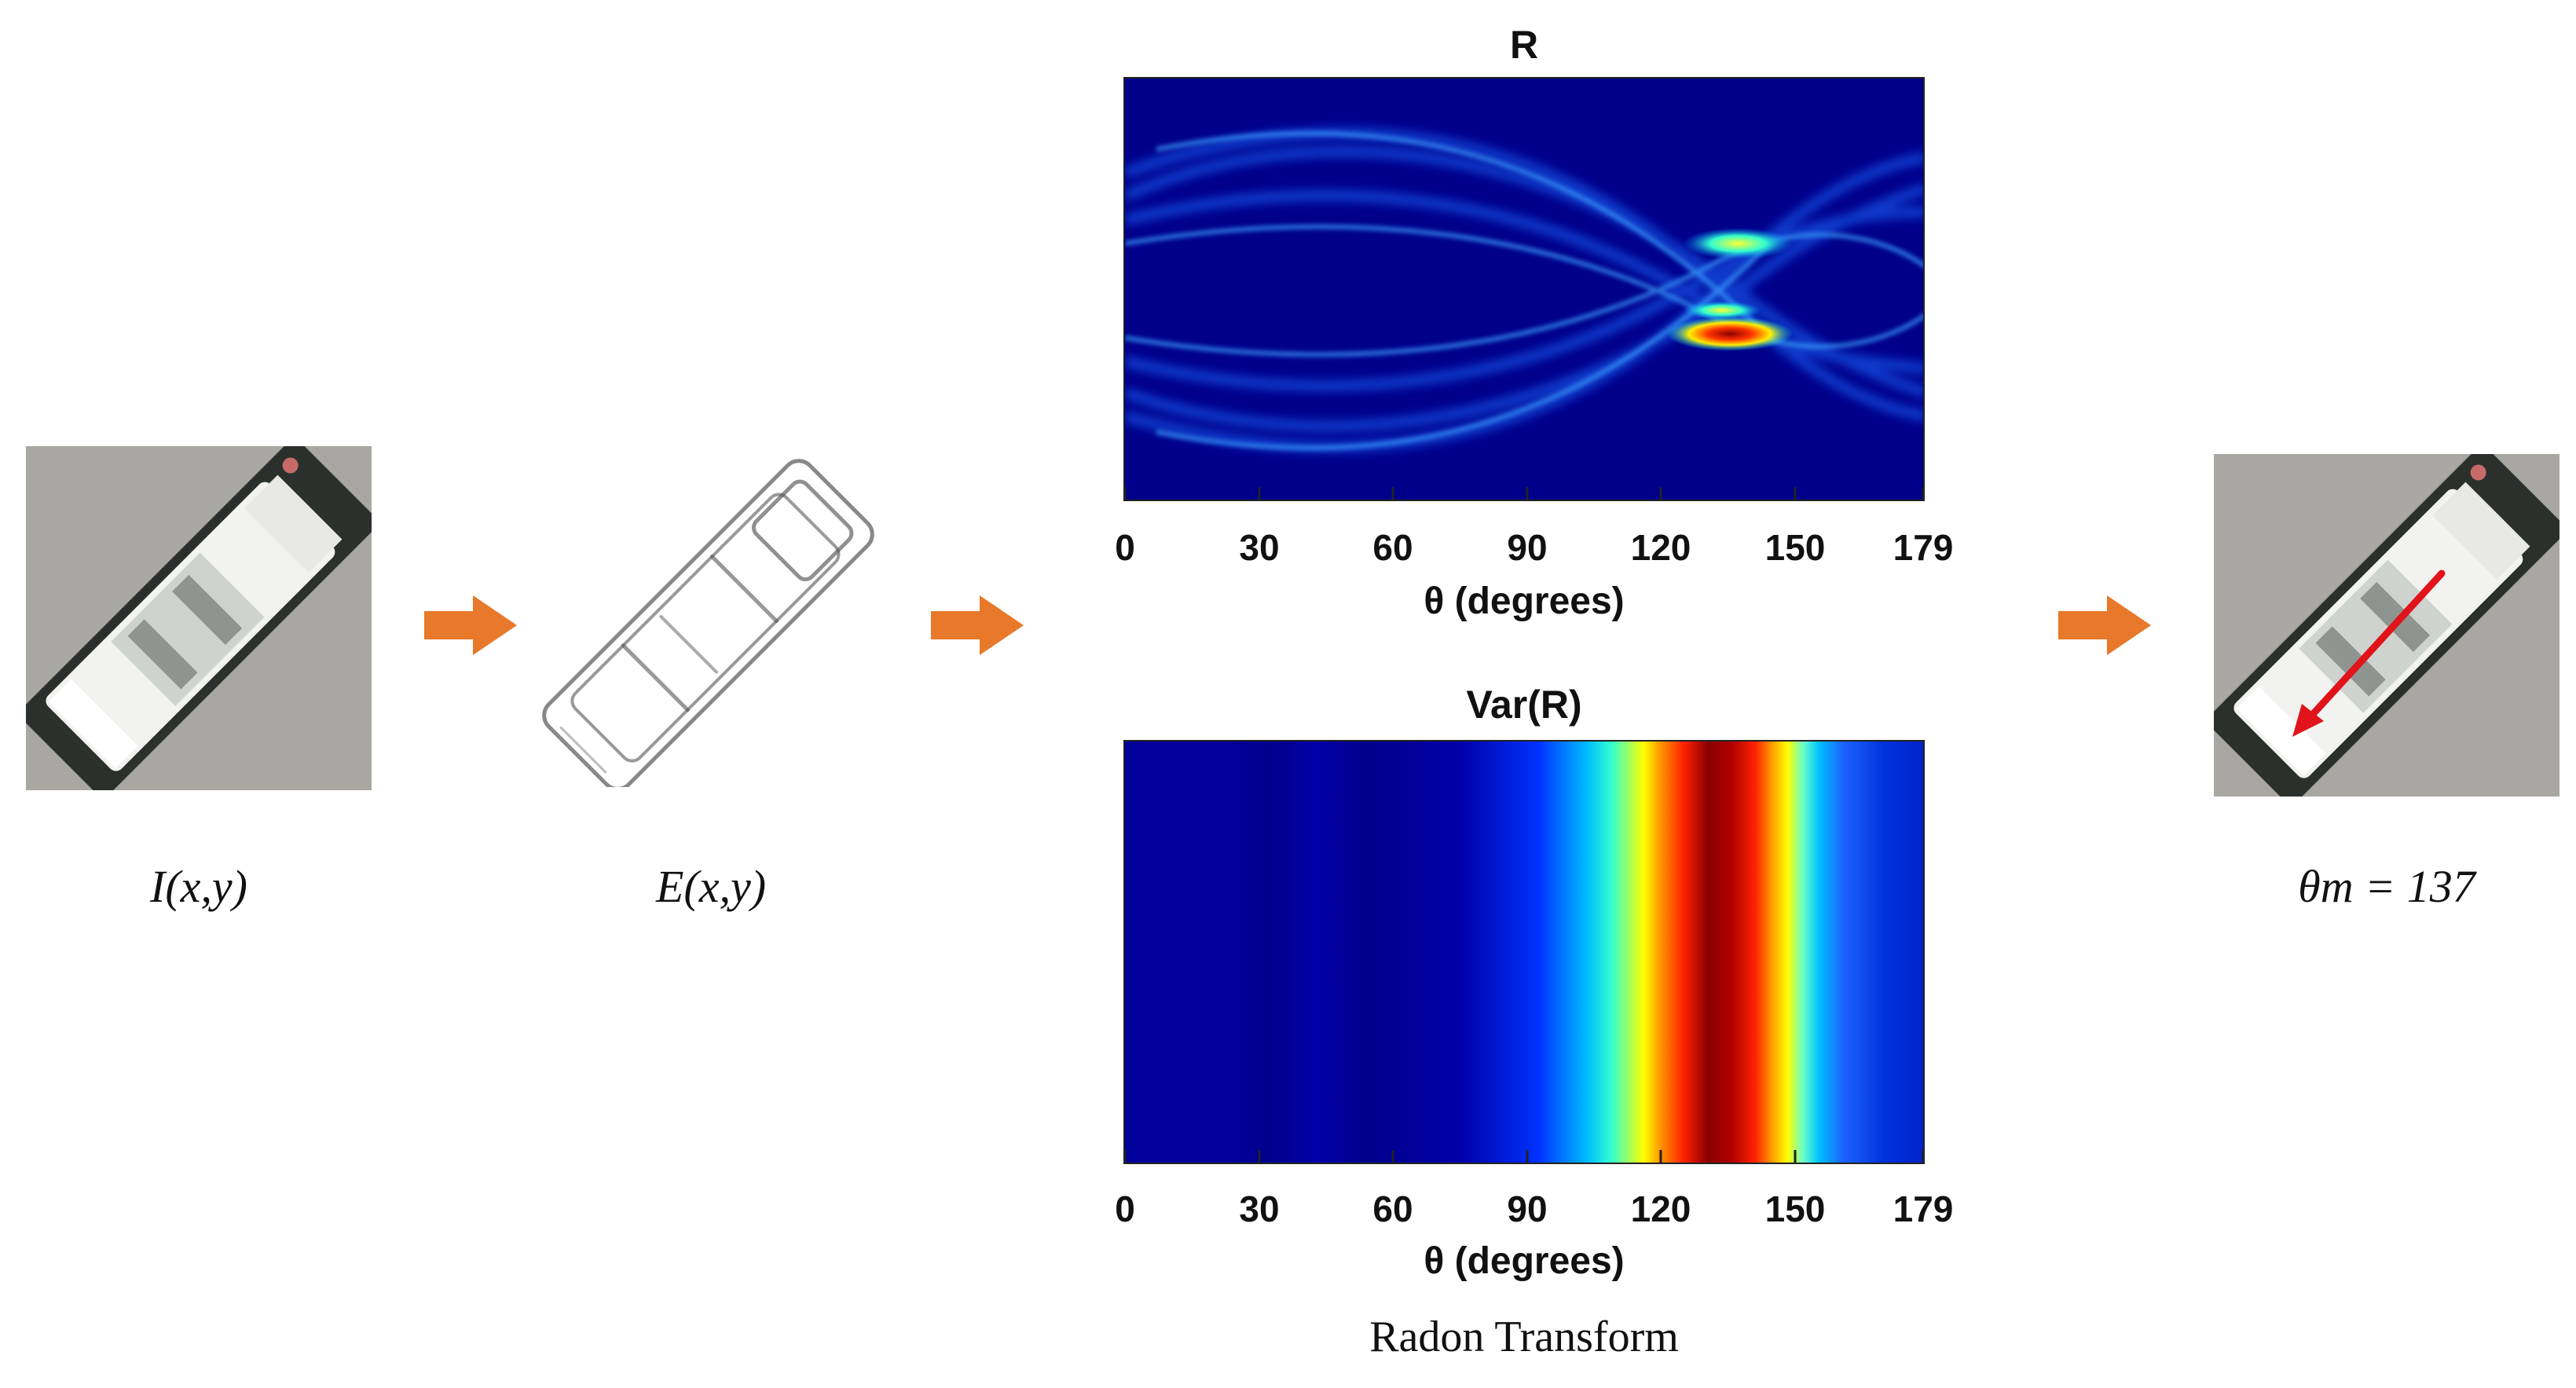 The width and height of the screenshot is (2576, 1388). I want to click on result-label: θm = 137, so click(2386, 886).